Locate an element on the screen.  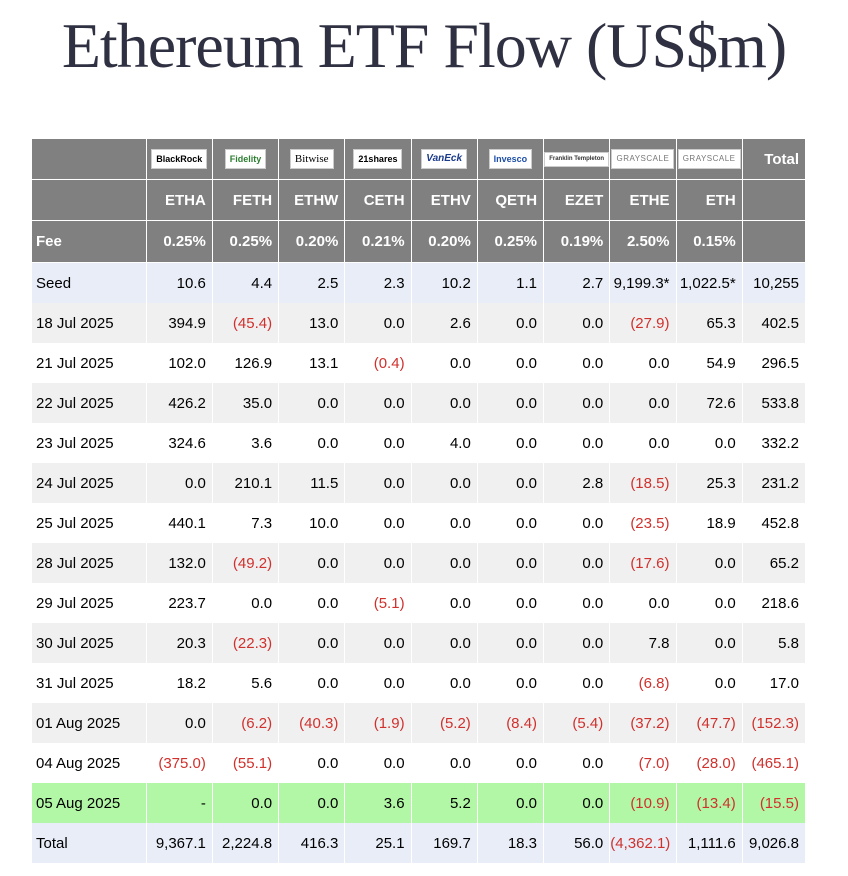
flow-cell: (10.9) is located at coordinates (643, 803).